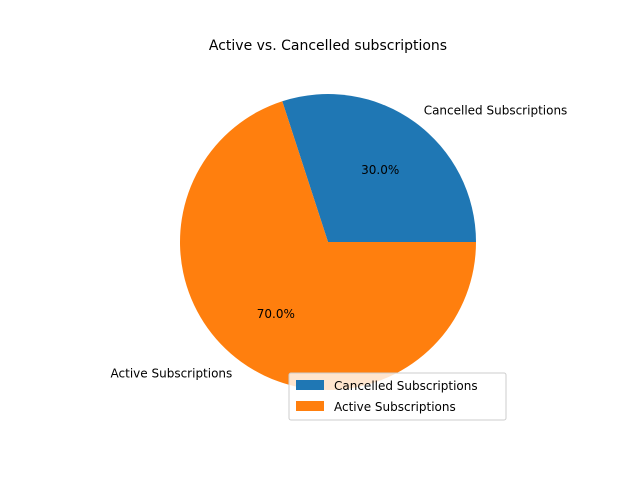 The height and width of the screenshot is (484, 640). What do you see at coordinates (328, 46) in the screenshot?
I see `chart-title: Active vs. Cancelled subscriptions` at bounding box center [328, 46].